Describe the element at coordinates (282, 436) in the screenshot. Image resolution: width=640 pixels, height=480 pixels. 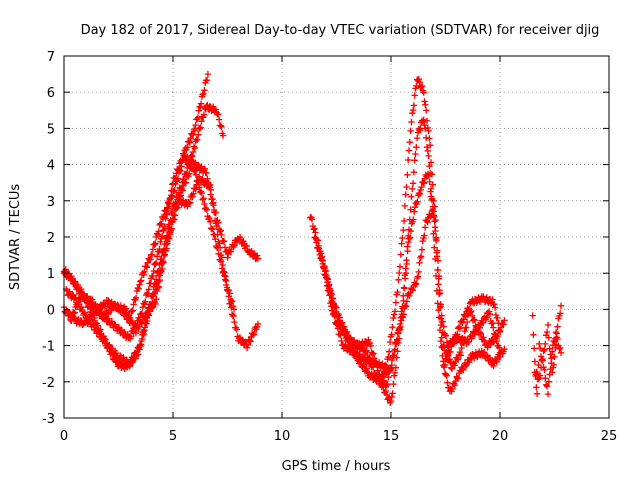
I see `x-tick-label: 10` at that location.